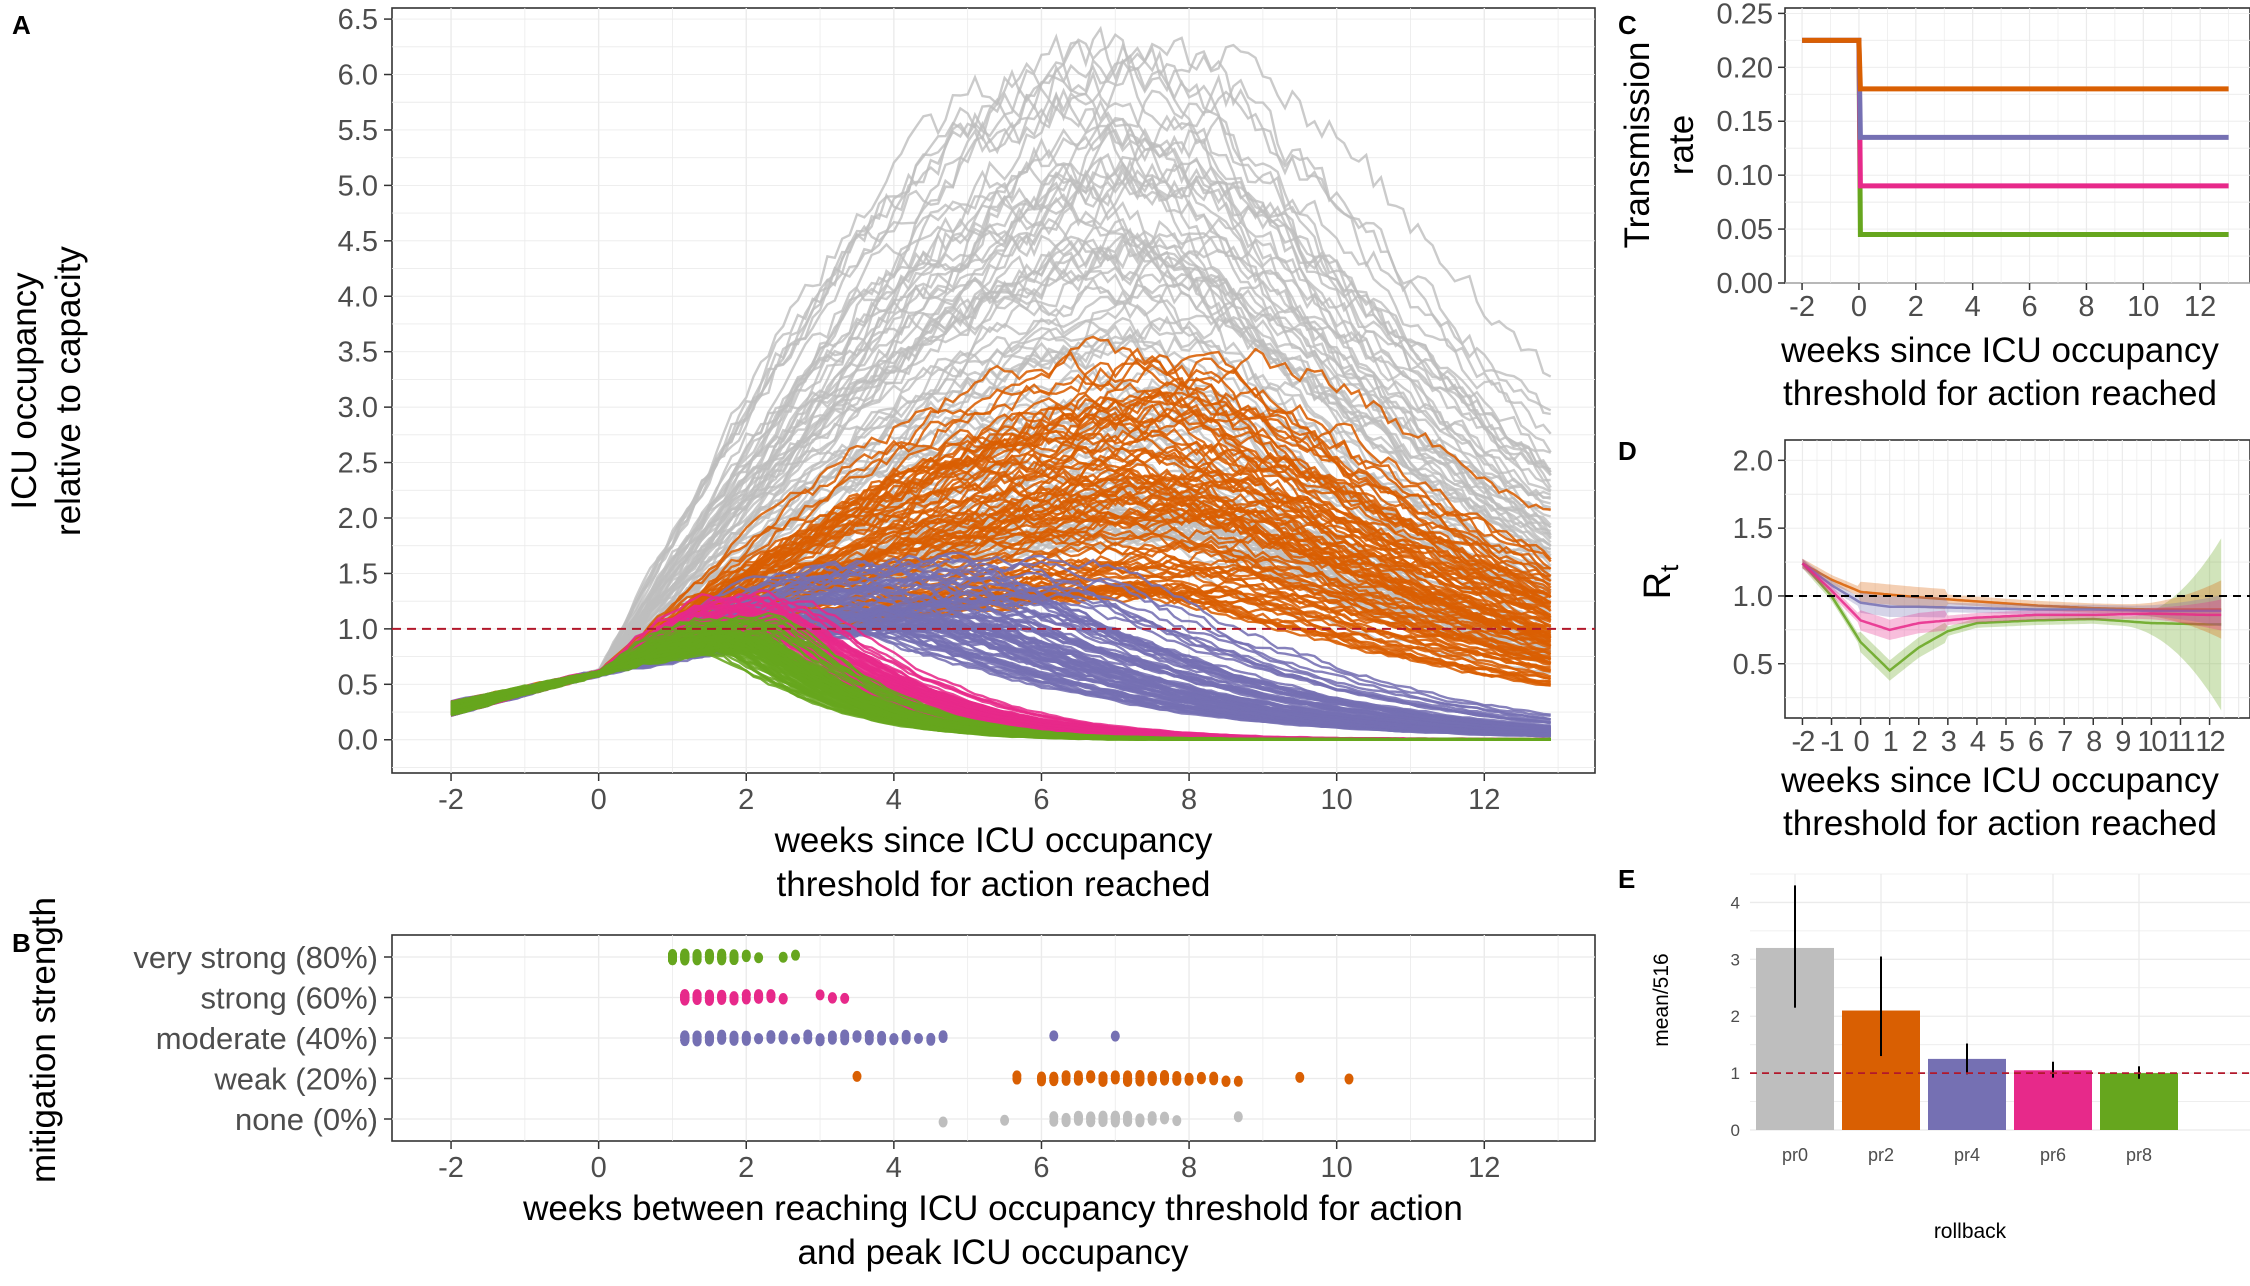 This screenshot has width=2250, height=1286. Describe the element at coordinates (358, 76) in the screenshot. I see `y-tick-label: 6.0` at that location.